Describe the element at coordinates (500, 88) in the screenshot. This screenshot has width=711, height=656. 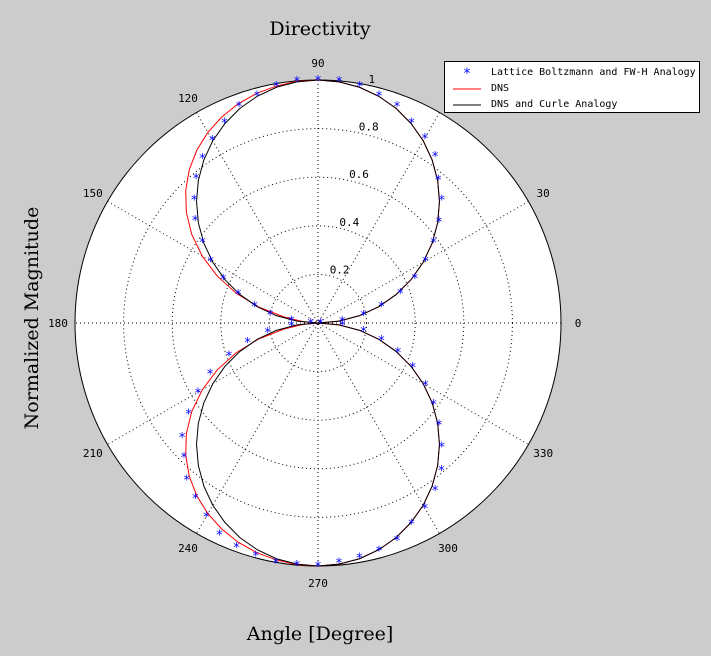
I see `legend-label: DNS` at that location.